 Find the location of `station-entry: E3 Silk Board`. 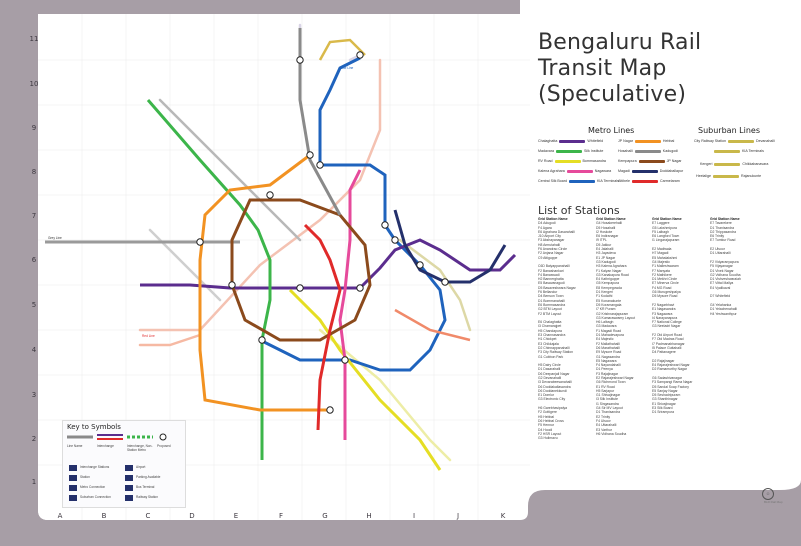

station-entry: E3 Silk Board is located at coordinates (662, 408).